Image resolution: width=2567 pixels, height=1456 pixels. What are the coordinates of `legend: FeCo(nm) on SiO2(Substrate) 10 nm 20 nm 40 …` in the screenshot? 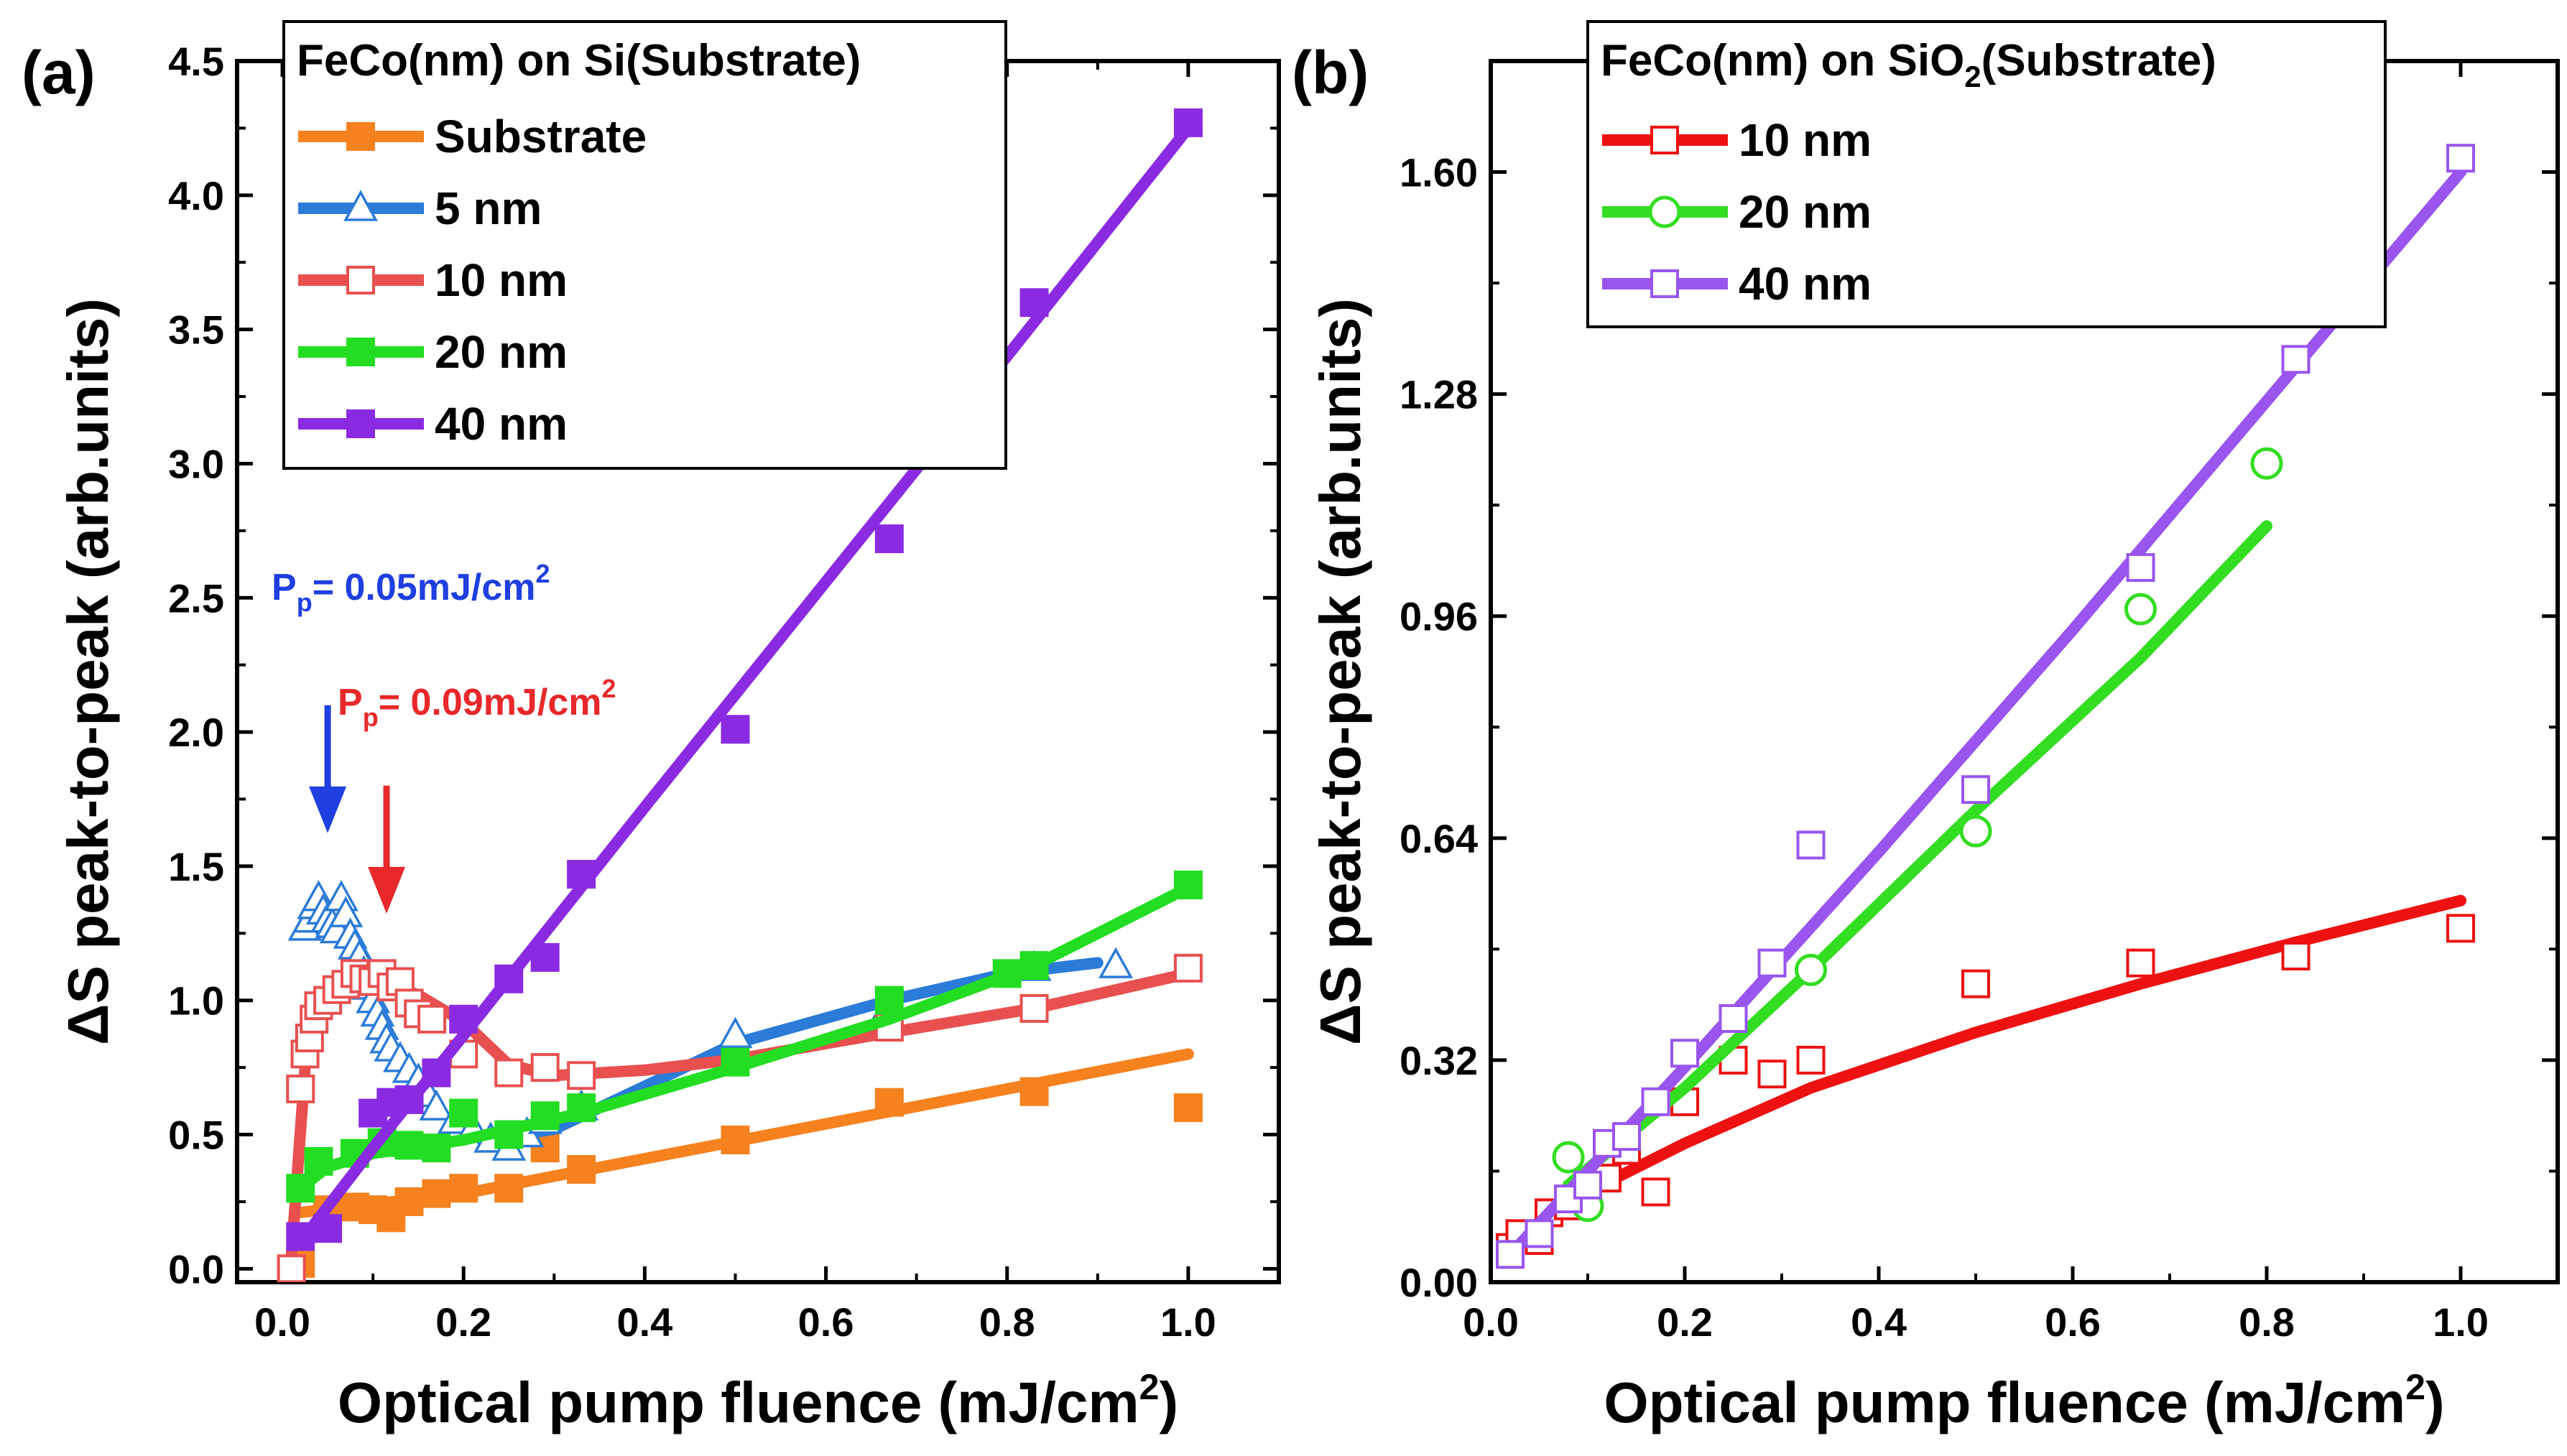 It's located at (1986, 174).